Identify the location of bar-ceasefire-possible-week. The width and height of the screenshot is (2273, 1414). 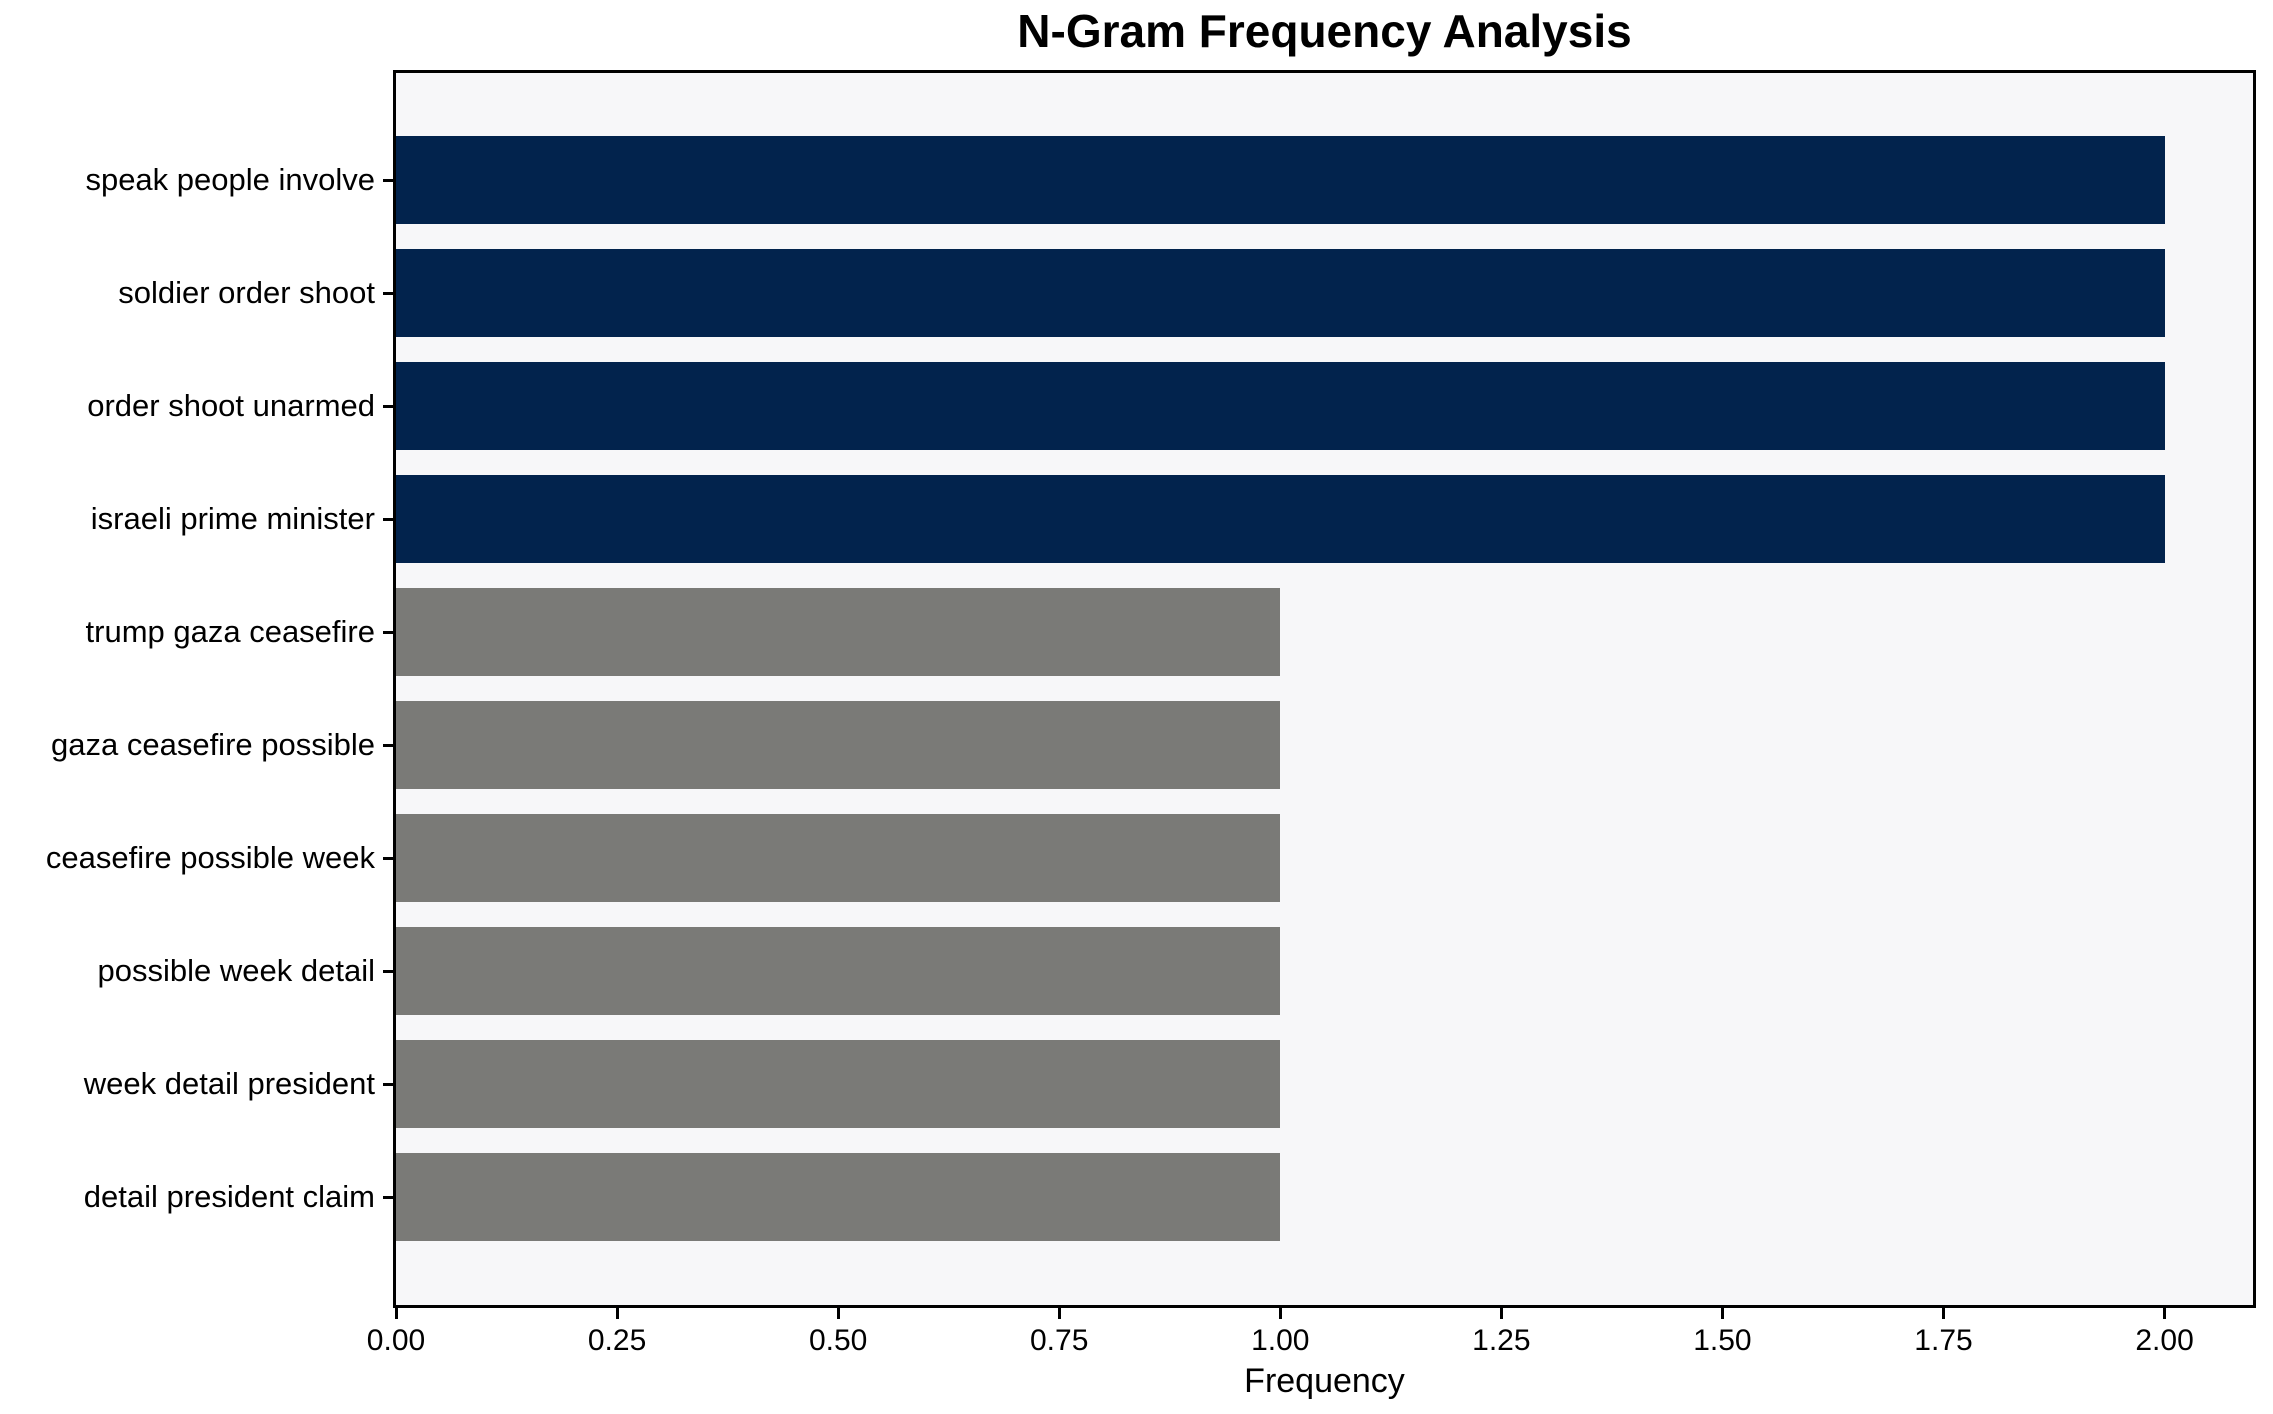
(838, 858).